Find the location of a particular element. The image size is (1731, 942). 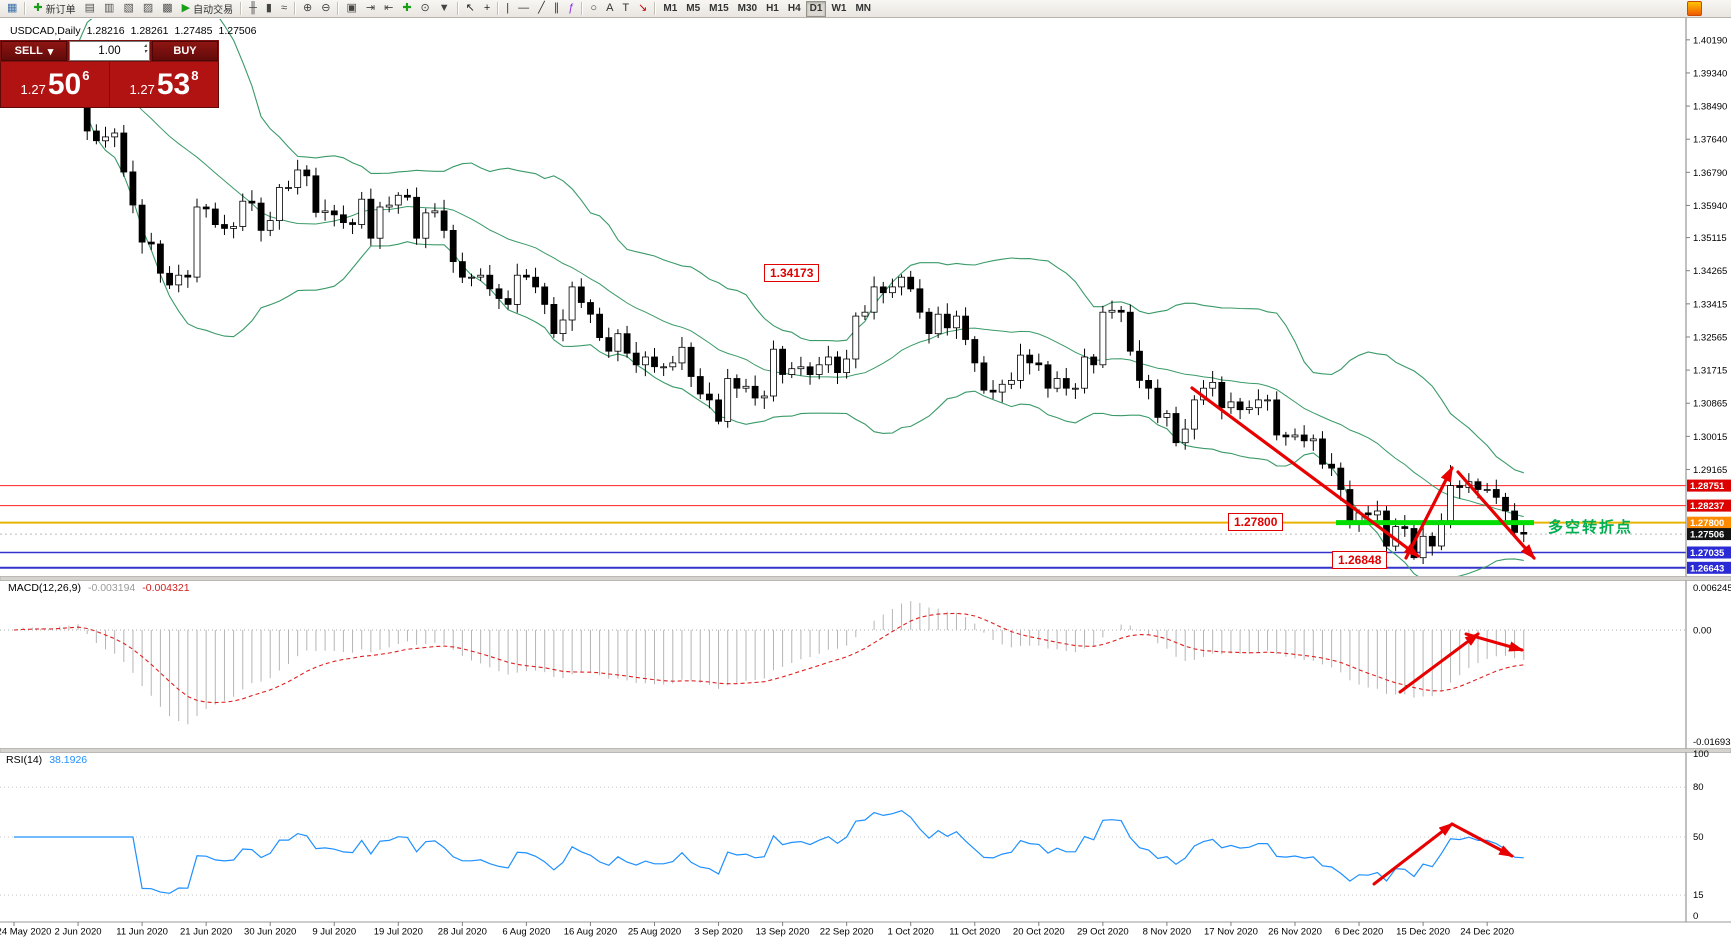

auto-scroll-icon: ⇥ is located at coordinates (370, 9).